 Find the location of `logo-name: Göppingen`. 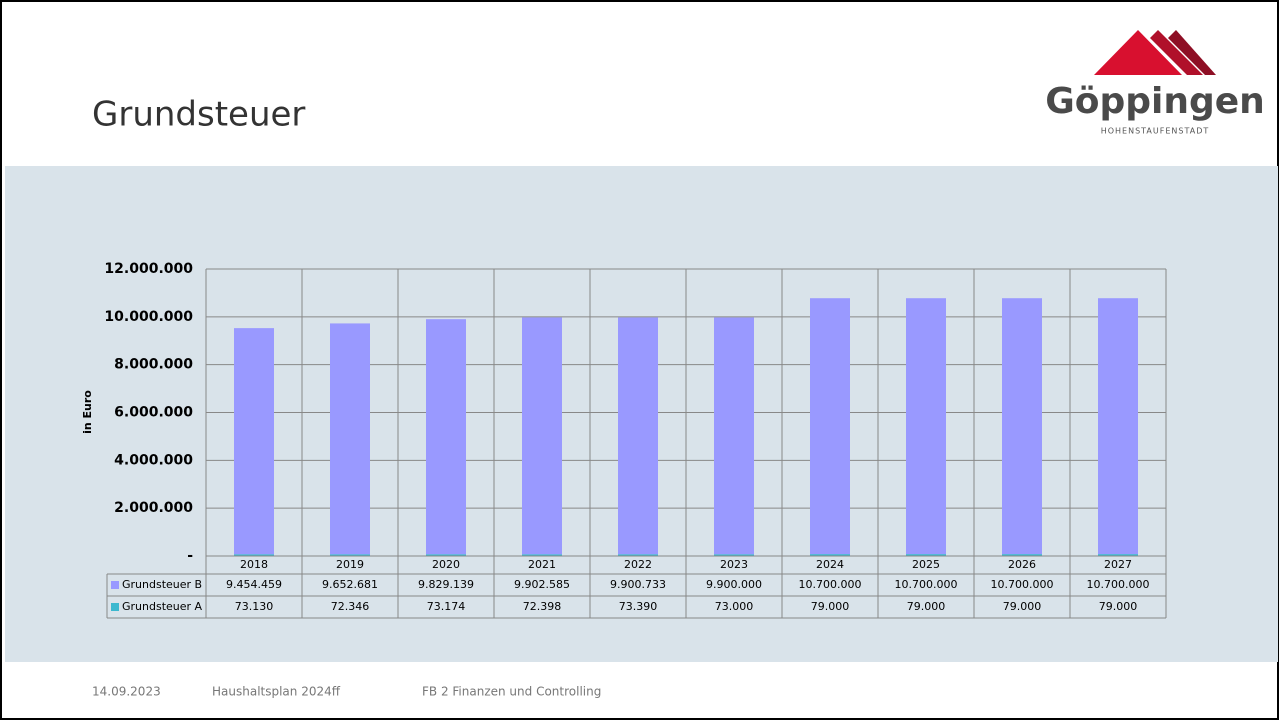

logo-name: Göppingen is located at coordinates (1155, 101).